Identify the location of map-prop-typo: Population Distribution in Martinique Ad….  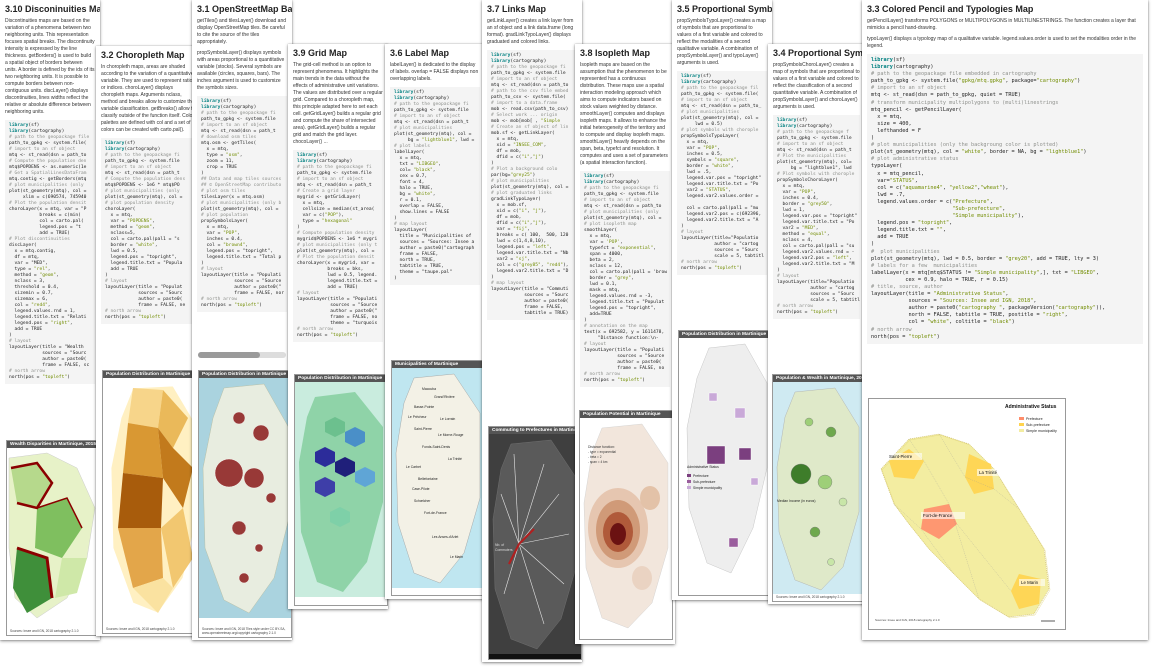
(725, 463).